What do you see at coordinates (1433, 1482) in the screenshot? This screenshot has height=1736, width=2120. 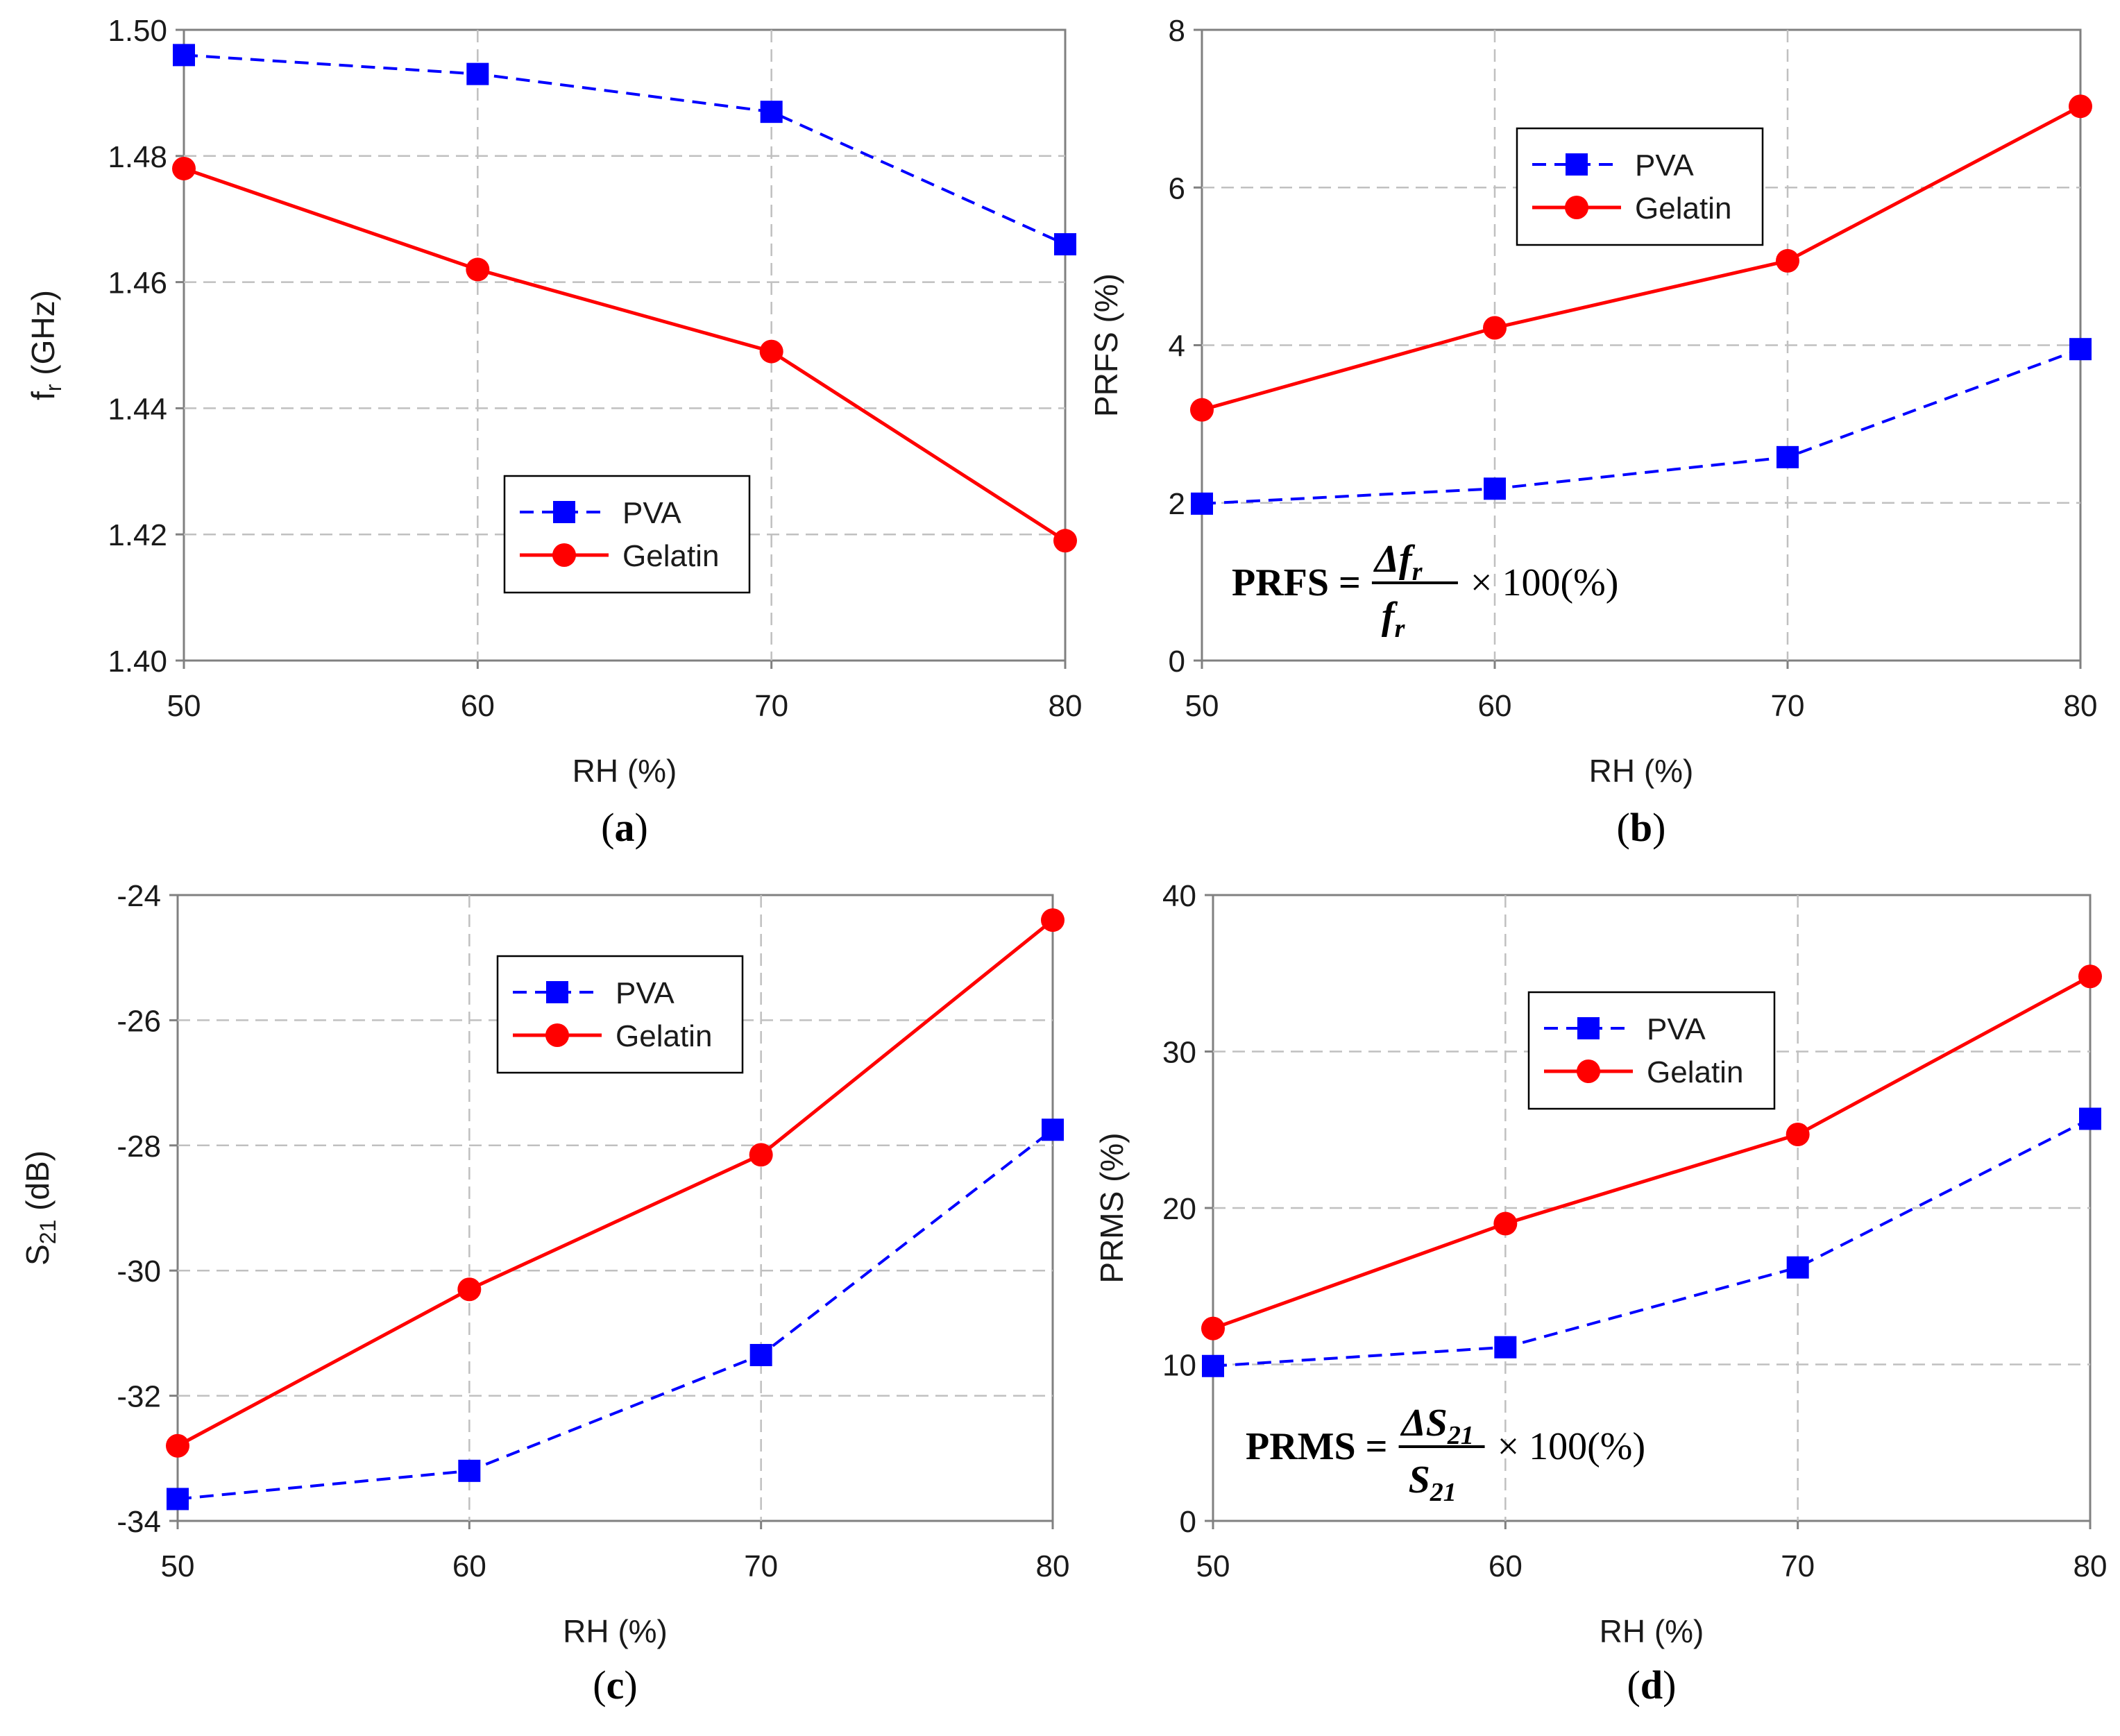 I see `formula-denominator: S21` at bounding box center [1433, 1482].